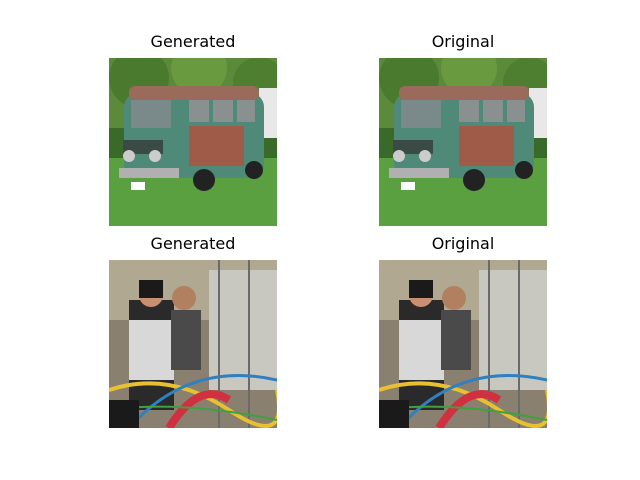 The width and height of the screenshot is (640, 480). I want to click on lab-people-original-svg, so click(463, 344).